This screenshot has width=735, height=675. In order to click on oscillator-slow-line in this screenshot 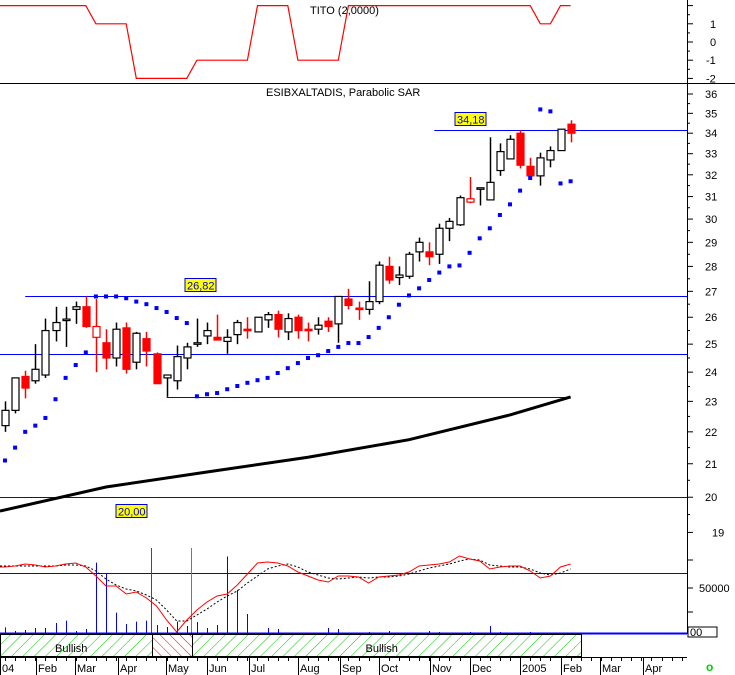, I will do `click(285, 590)`.